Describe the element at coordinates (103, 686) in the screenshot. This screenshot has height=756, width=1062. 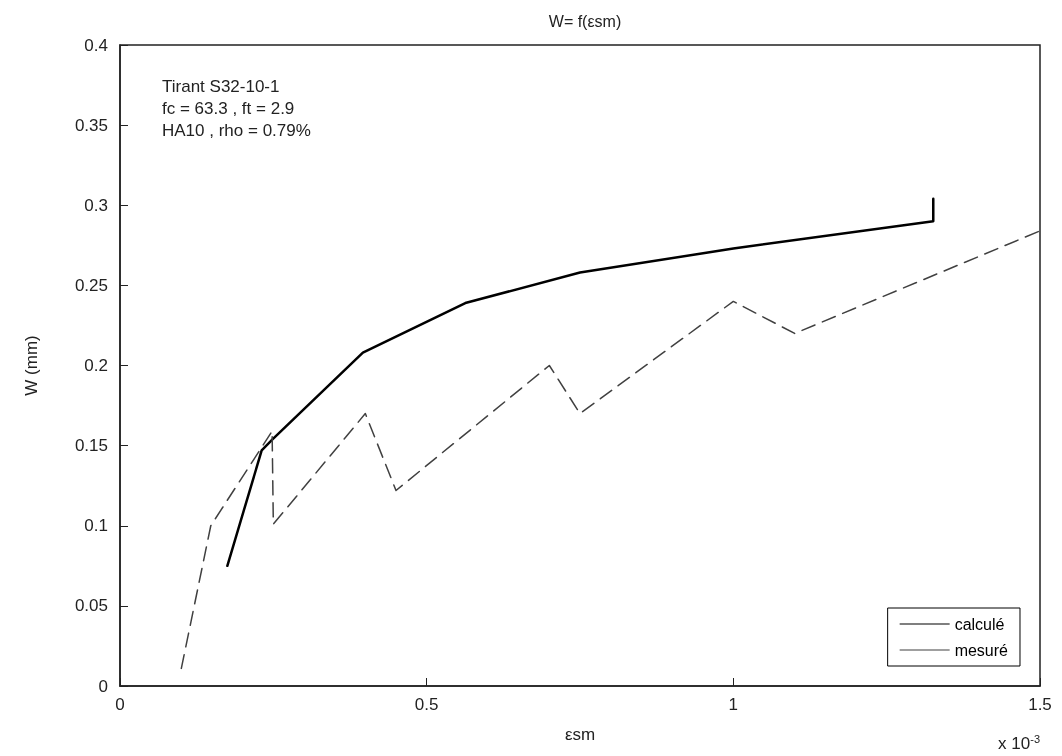
I see `y-tick-label: 0` at that location.